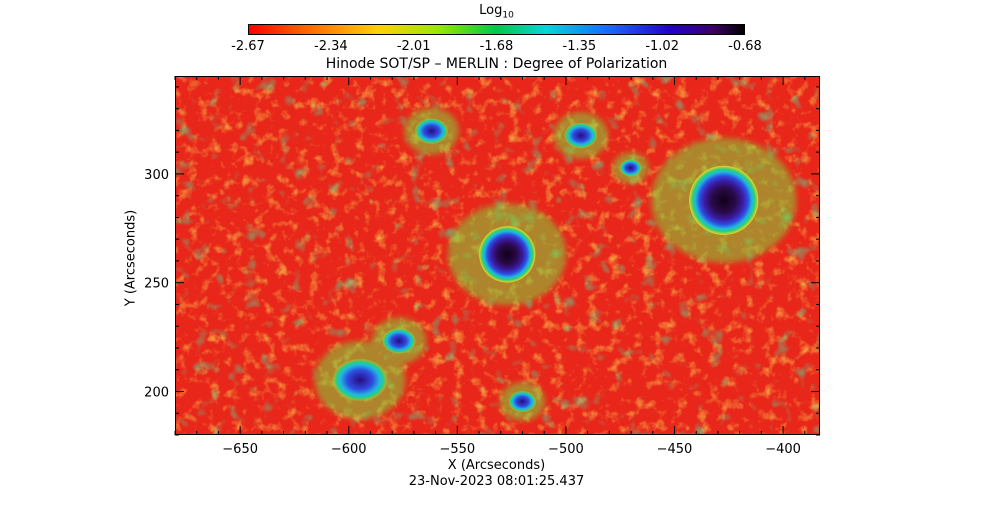  I want to click on colorbar-tick-label: -2.67, so click(248, 46).